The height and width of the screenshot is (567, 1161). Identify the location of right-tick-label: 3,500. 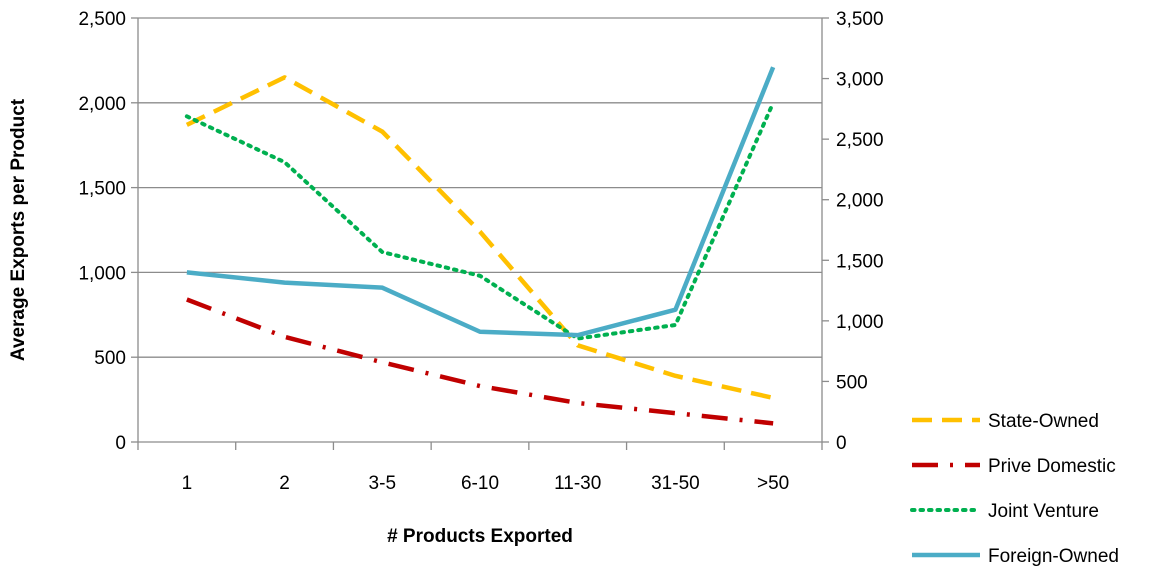
(860, 19).